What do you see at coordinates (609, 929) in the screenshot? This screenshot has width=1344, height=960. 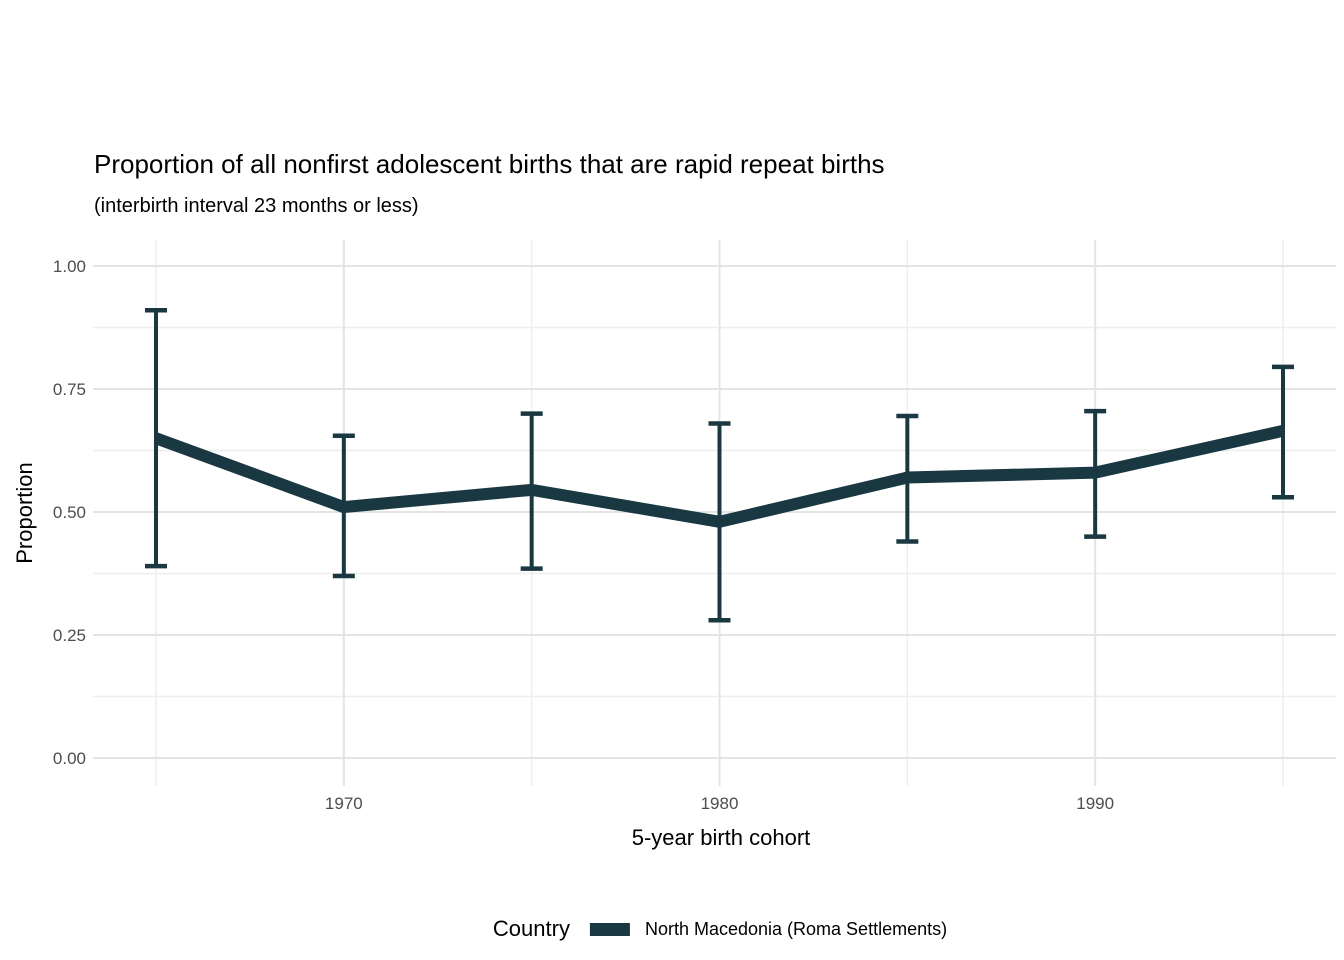 I see `legend-line-swatch` at bounding box center [609, 929].